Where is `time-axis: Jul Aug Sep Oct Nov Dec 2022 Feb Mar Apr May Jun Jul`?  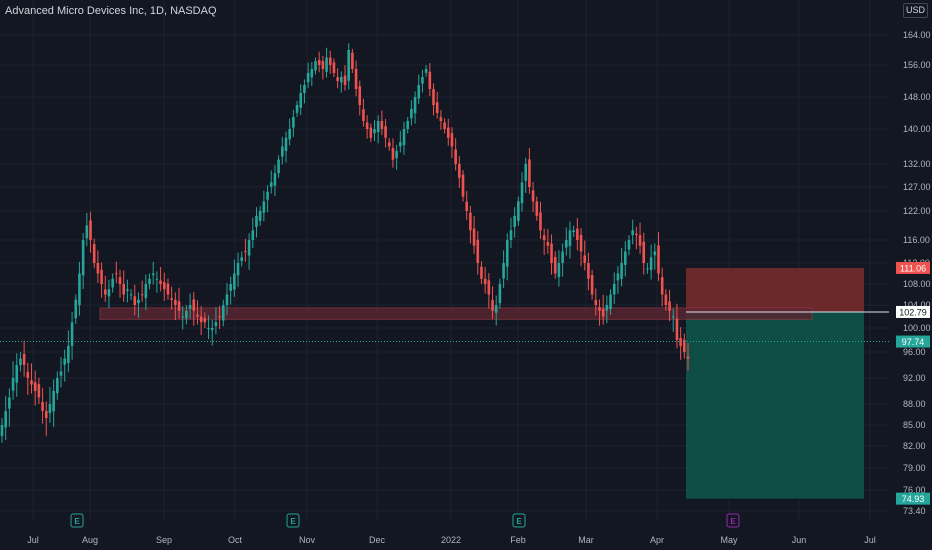
time-axis: Jul Aug Sep Oct Nov Dec 2022 Feb Mar Apr May Jun Jul is located at coordinates (451, 540).